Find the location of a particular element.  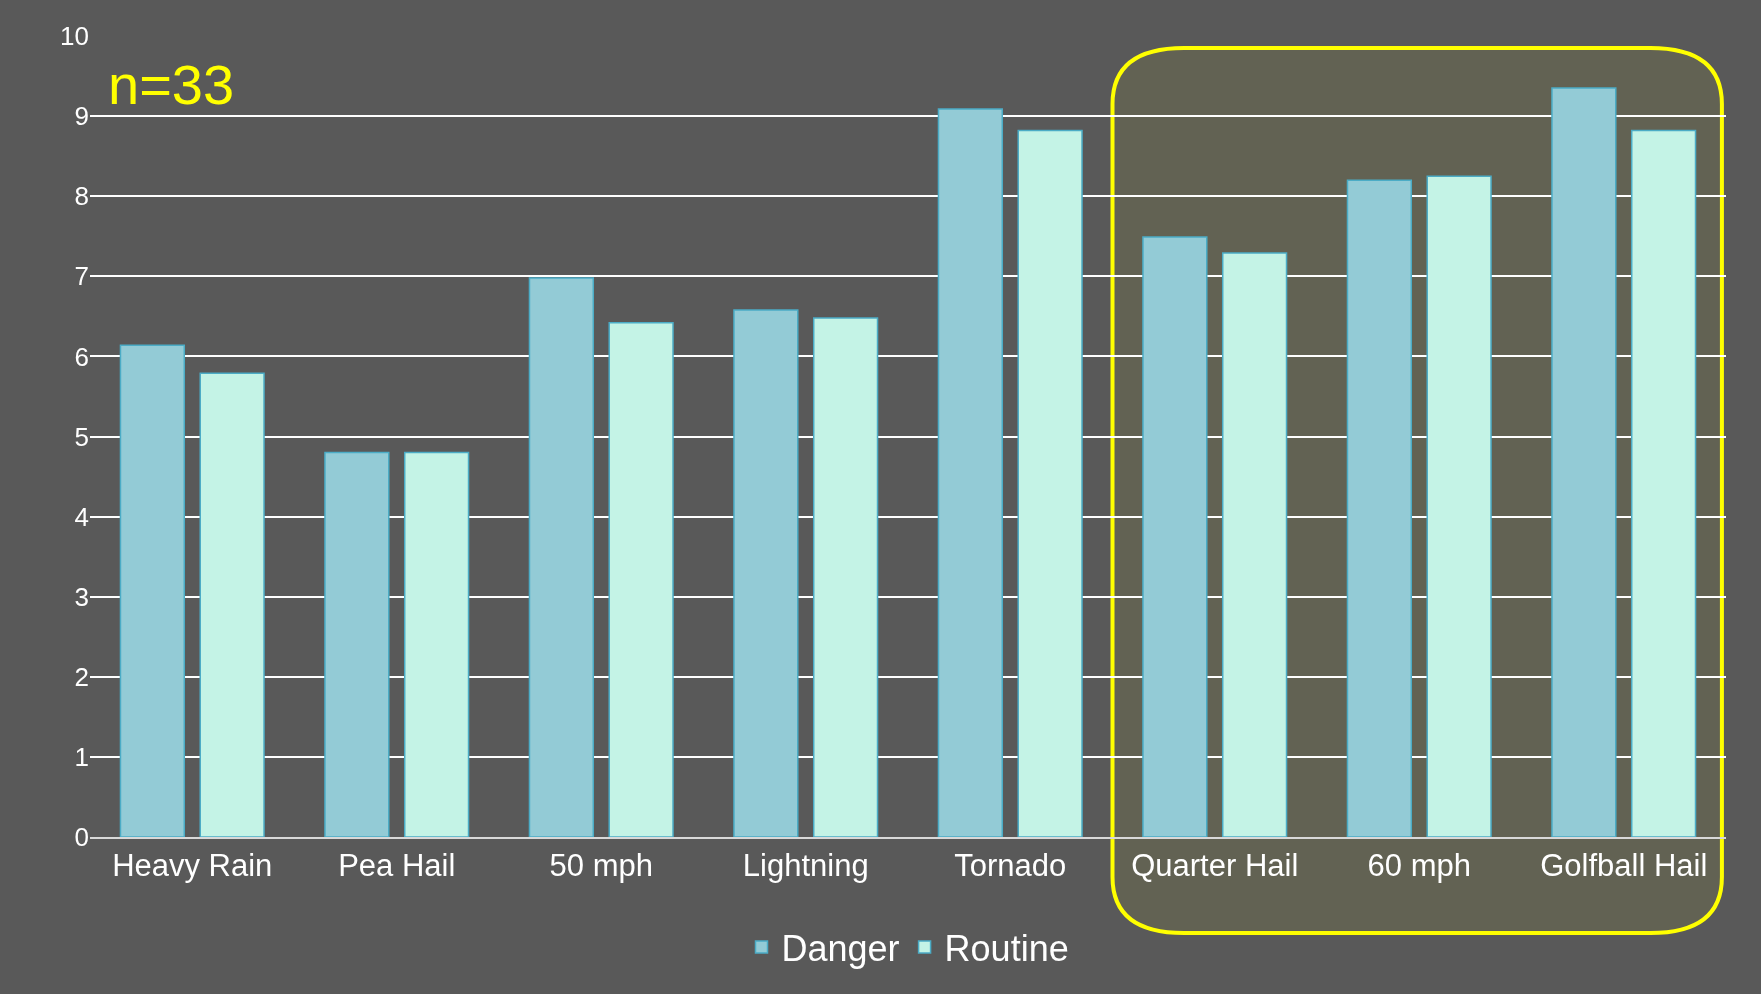

y-tick-label: 0 is located at coordinates (81, 837).